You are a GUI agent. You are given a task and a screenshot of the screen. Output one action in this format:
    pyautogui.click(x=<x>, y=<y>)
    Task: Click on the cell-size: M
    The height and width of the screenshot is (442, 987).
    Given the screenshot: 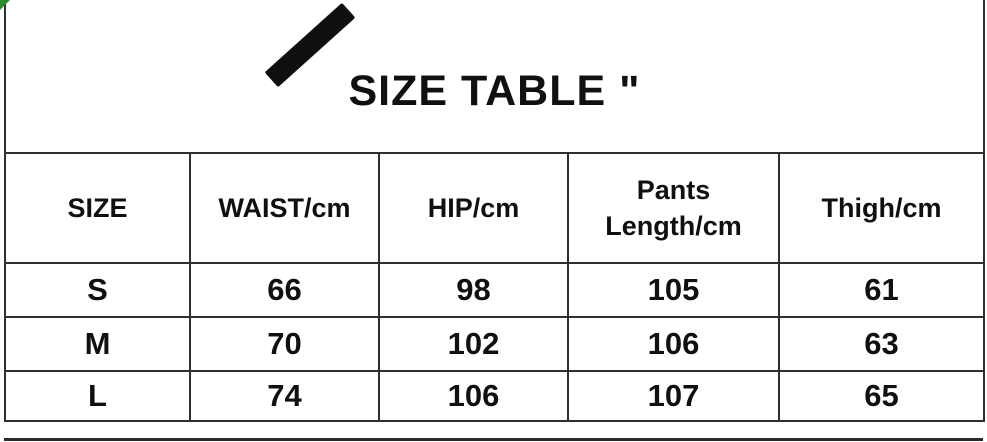 What is the action you would take?
    pyautogui.click(x=97, y=344)
    